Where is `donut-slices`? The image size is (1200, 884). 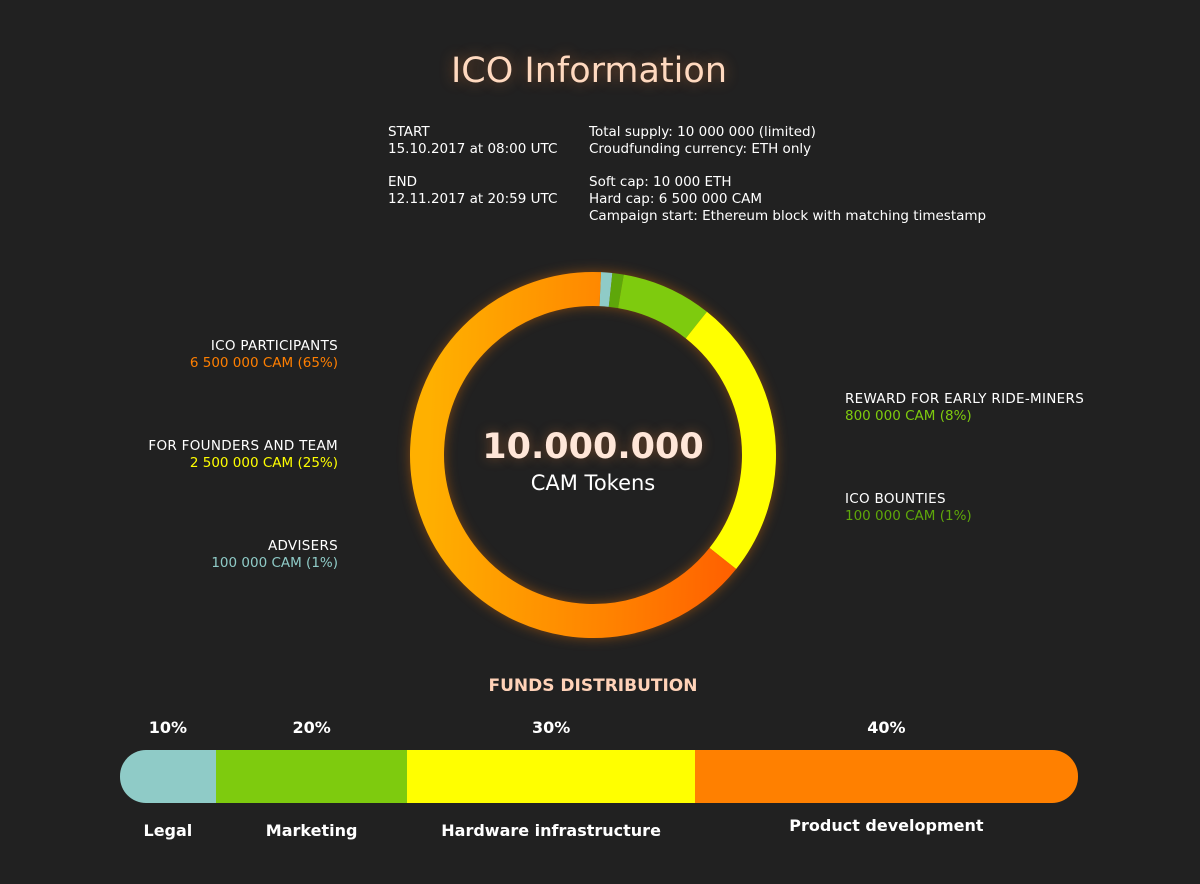
donut-slices is located at coordinates (593, 455).